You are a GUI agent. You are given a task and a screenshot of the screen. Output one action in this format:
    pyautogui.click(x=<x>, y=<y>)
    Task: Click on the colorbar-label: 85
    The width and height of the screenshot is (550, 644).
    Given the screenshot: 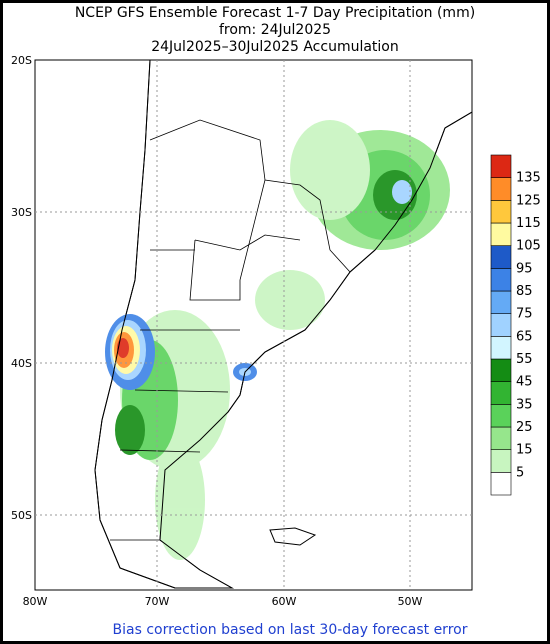 What is the action you would take?
    pyautogui.click(x=524, y=291)
    